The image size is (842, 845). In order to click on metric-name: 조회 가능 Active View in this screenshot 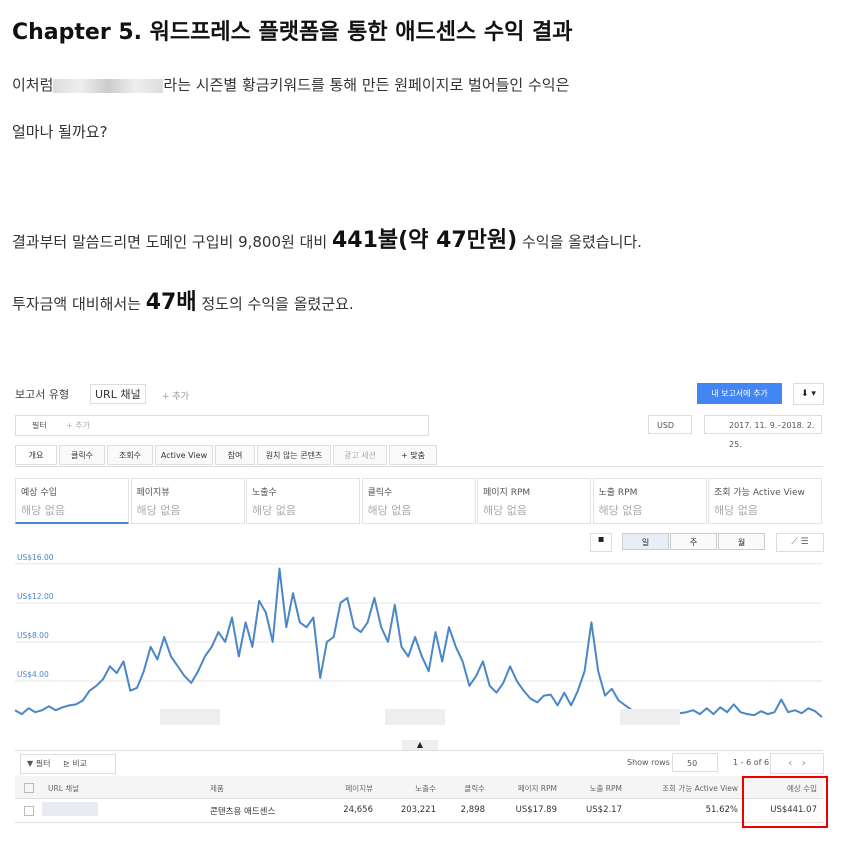, I will do `click(759, 493)`.